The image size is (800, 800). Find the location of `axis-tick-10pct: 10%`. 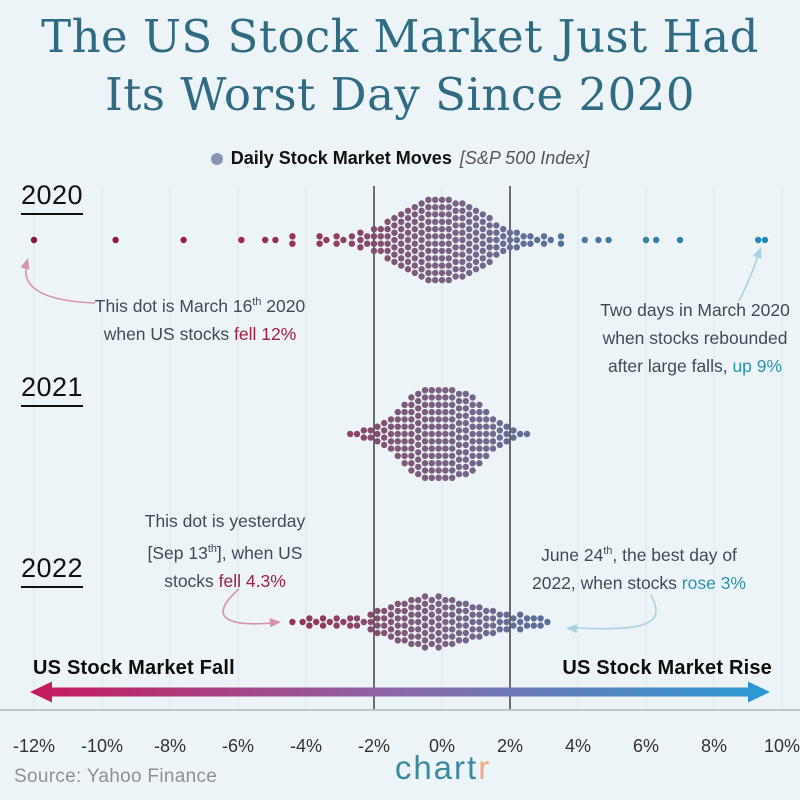

axis-tick-10pct: 10% is located at coordinates (781, 746).